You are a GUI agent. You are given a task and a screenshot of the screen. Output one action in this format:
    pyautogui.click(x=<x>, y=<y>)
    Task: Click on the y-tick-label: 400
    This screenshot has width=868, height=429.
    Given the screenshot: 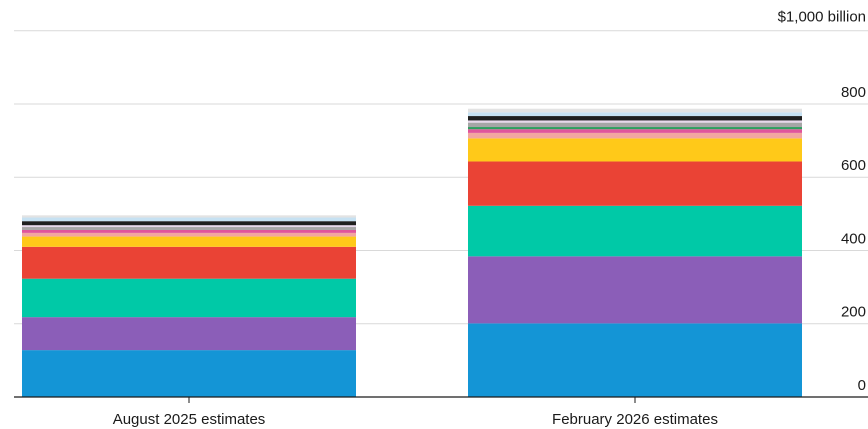 What is the action you would take?
    pyautogui.click(x=853, y=238)
    